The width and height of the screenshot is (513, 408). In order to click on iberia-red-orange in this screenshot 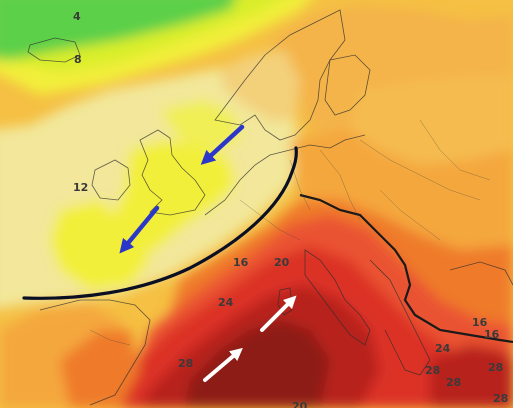, I will do `click(100, 369)`.